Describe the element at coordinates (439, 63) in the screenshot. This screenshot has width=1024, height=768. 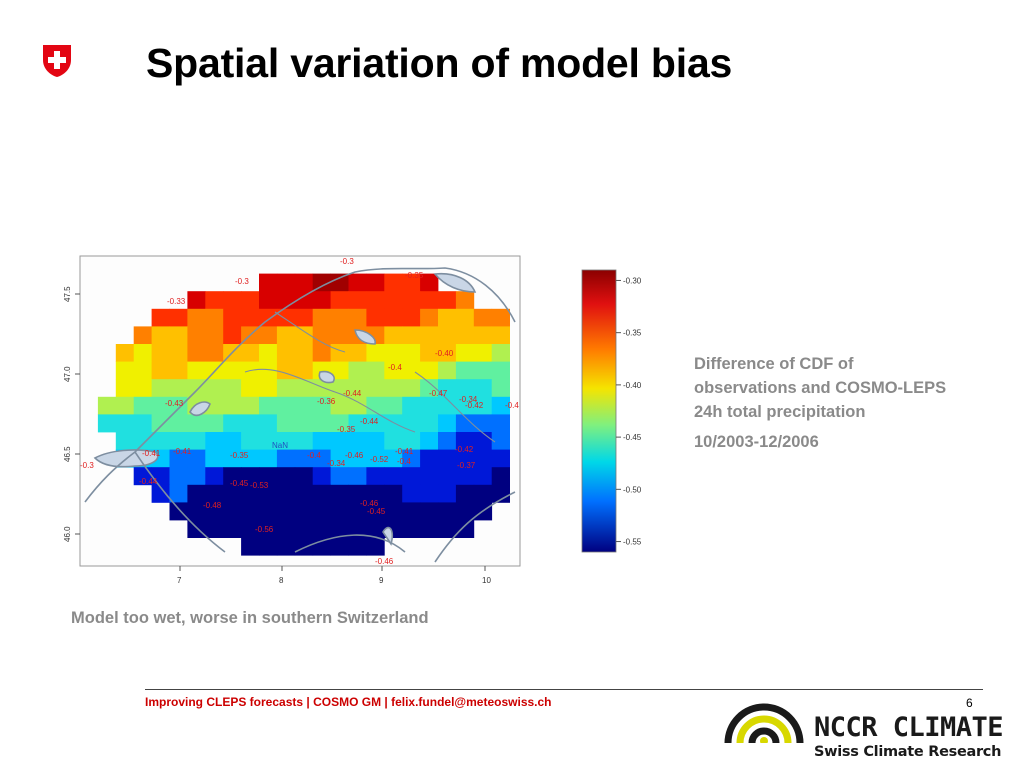
I see `slide-title: Spatial variation of model bias` at that location.